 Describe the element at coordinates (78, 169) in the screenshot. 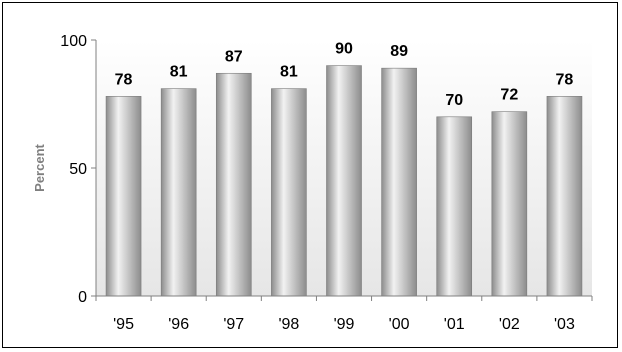

I see `y-tick-label-1: 50` at that location.